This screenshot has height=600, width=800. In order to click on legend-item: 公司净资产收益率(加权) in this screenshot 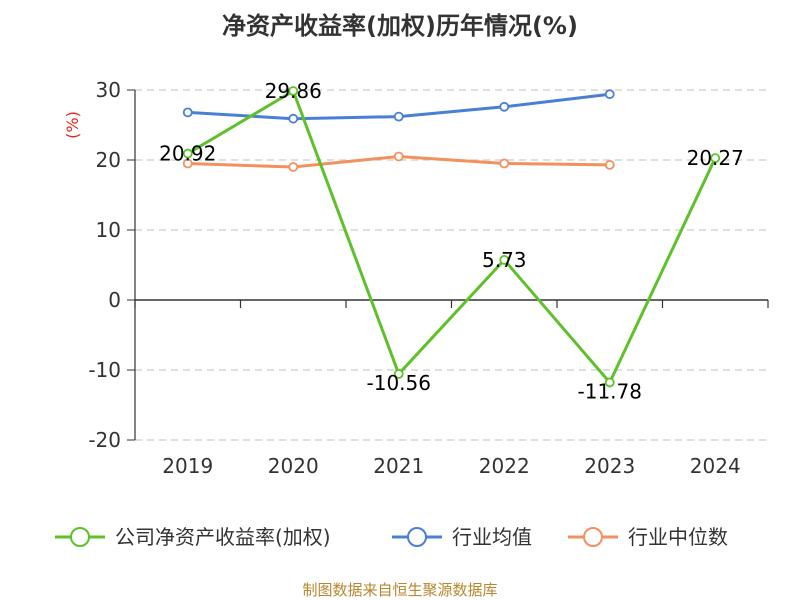, I will do `click(193, 537)`.